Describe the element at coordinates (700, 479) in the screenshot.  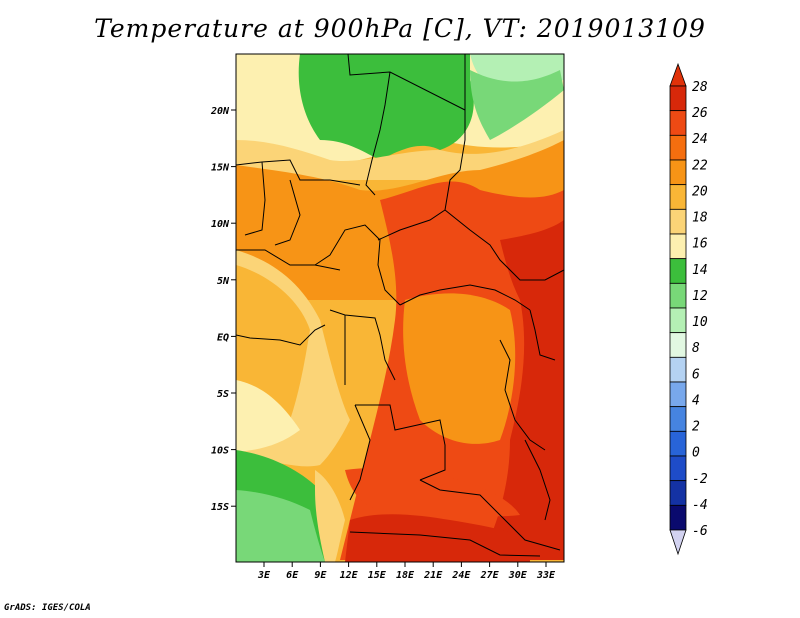
I see `colorbar-label: -2` at that location.